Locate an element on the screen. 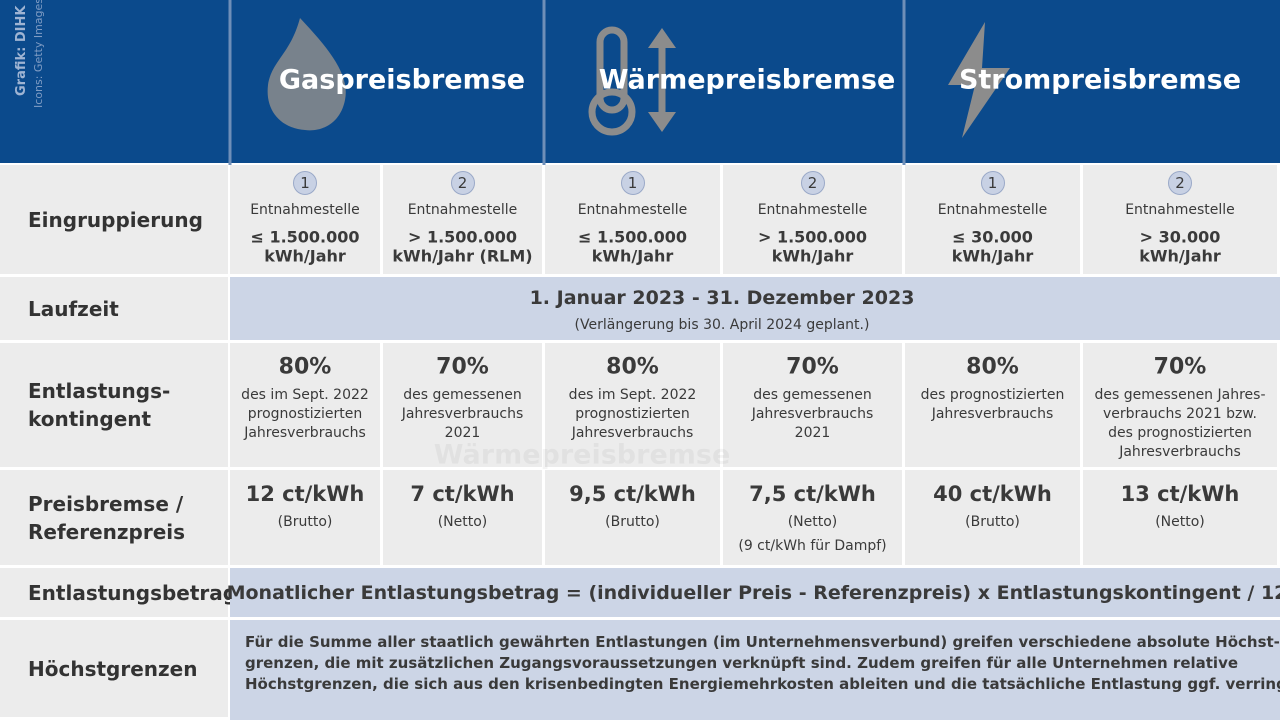 The height and width of the screenshot is (720, 1280). price: 40 ct/kWh is located at coordinates (992, 494).